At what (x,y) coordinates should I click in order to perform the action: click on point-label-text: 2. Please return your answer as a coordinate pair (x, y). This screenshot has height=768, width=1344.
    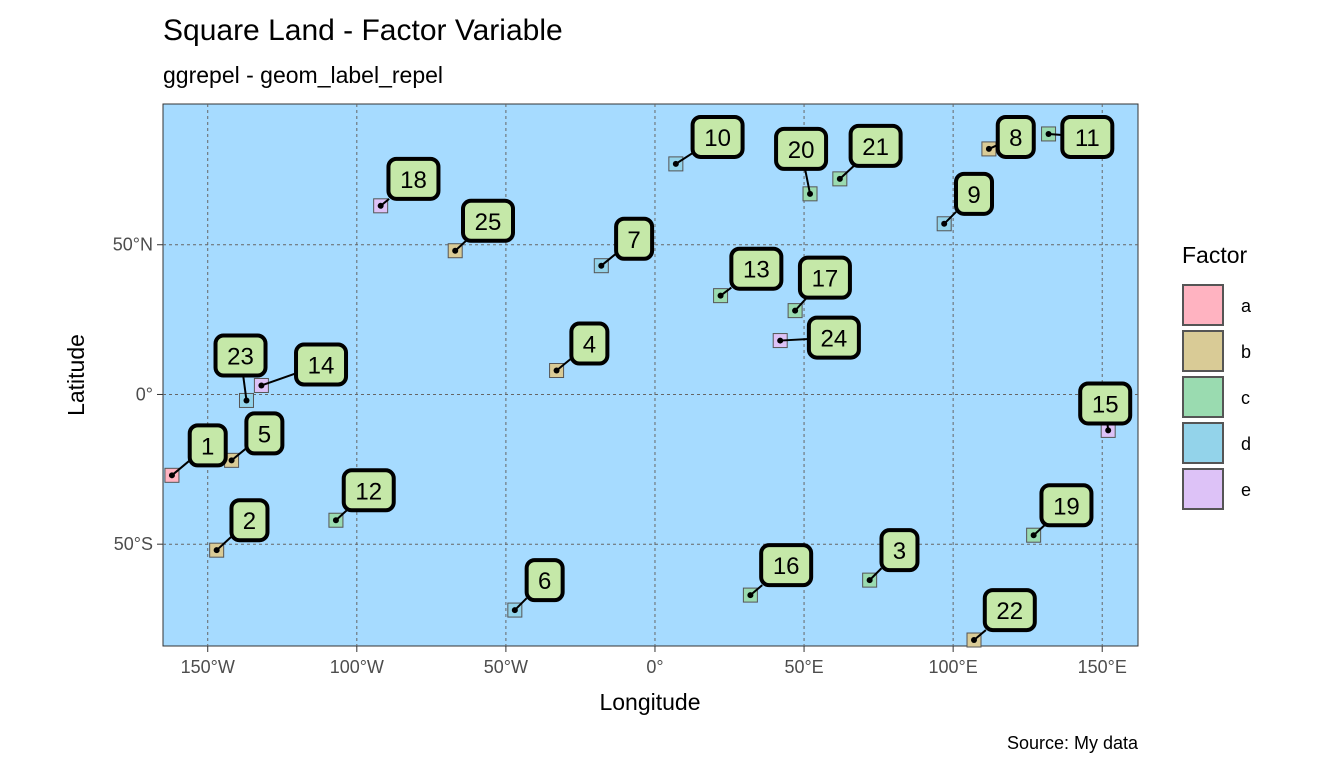
    Looking at the image, I should click on (249, 521).